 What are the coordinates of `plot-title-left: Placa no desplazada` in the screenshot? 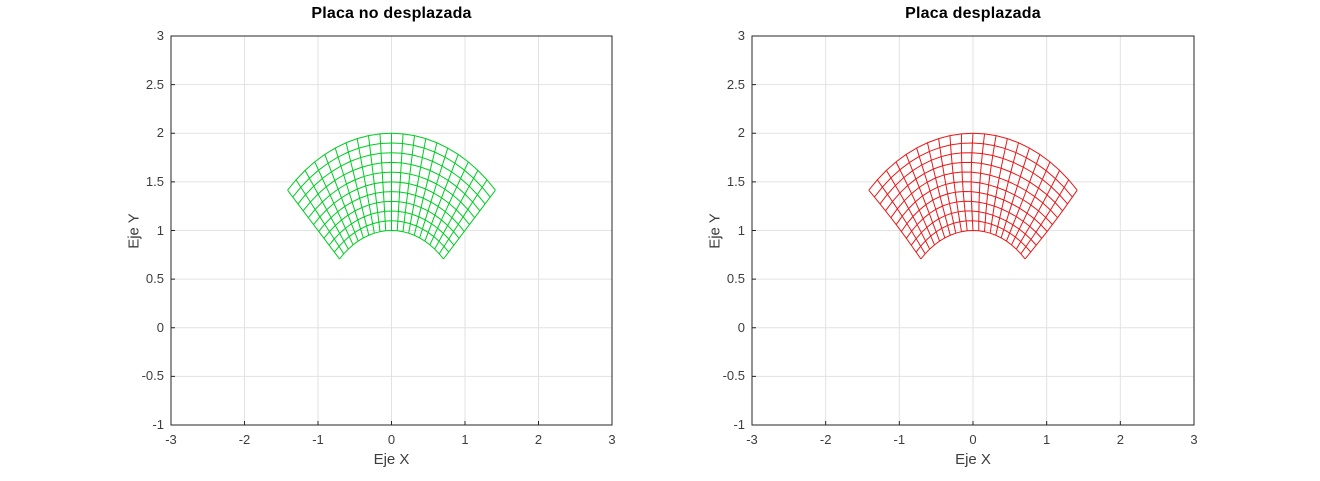 It's located at (391, 13).